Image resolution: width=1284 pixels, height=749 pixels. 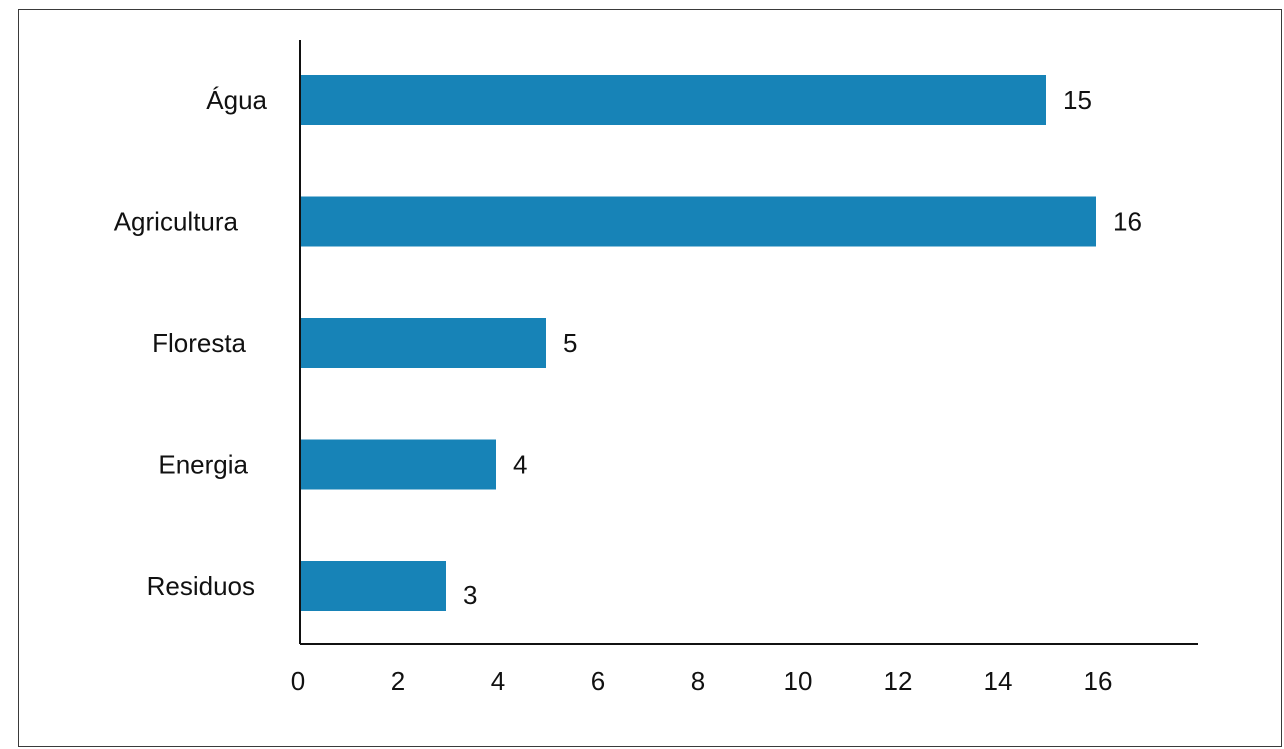 I want to click on category-label: Agricultura, so click(x=176, y=222).